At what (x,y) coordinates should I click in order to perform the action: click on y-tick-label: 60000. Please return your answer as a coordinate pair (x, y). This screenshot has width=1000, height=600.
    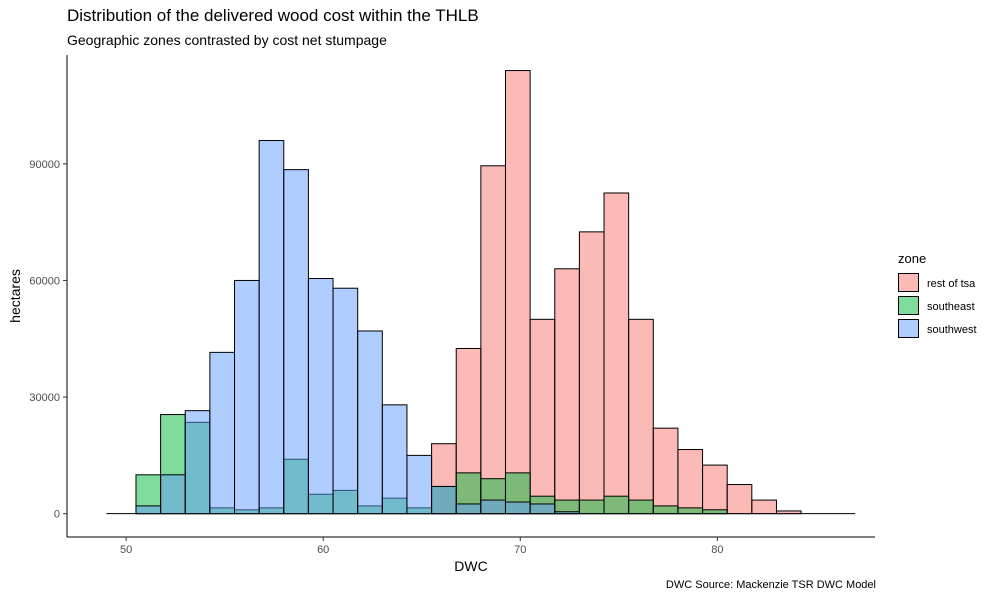
    Looking at the image, I should click on (44, 281).